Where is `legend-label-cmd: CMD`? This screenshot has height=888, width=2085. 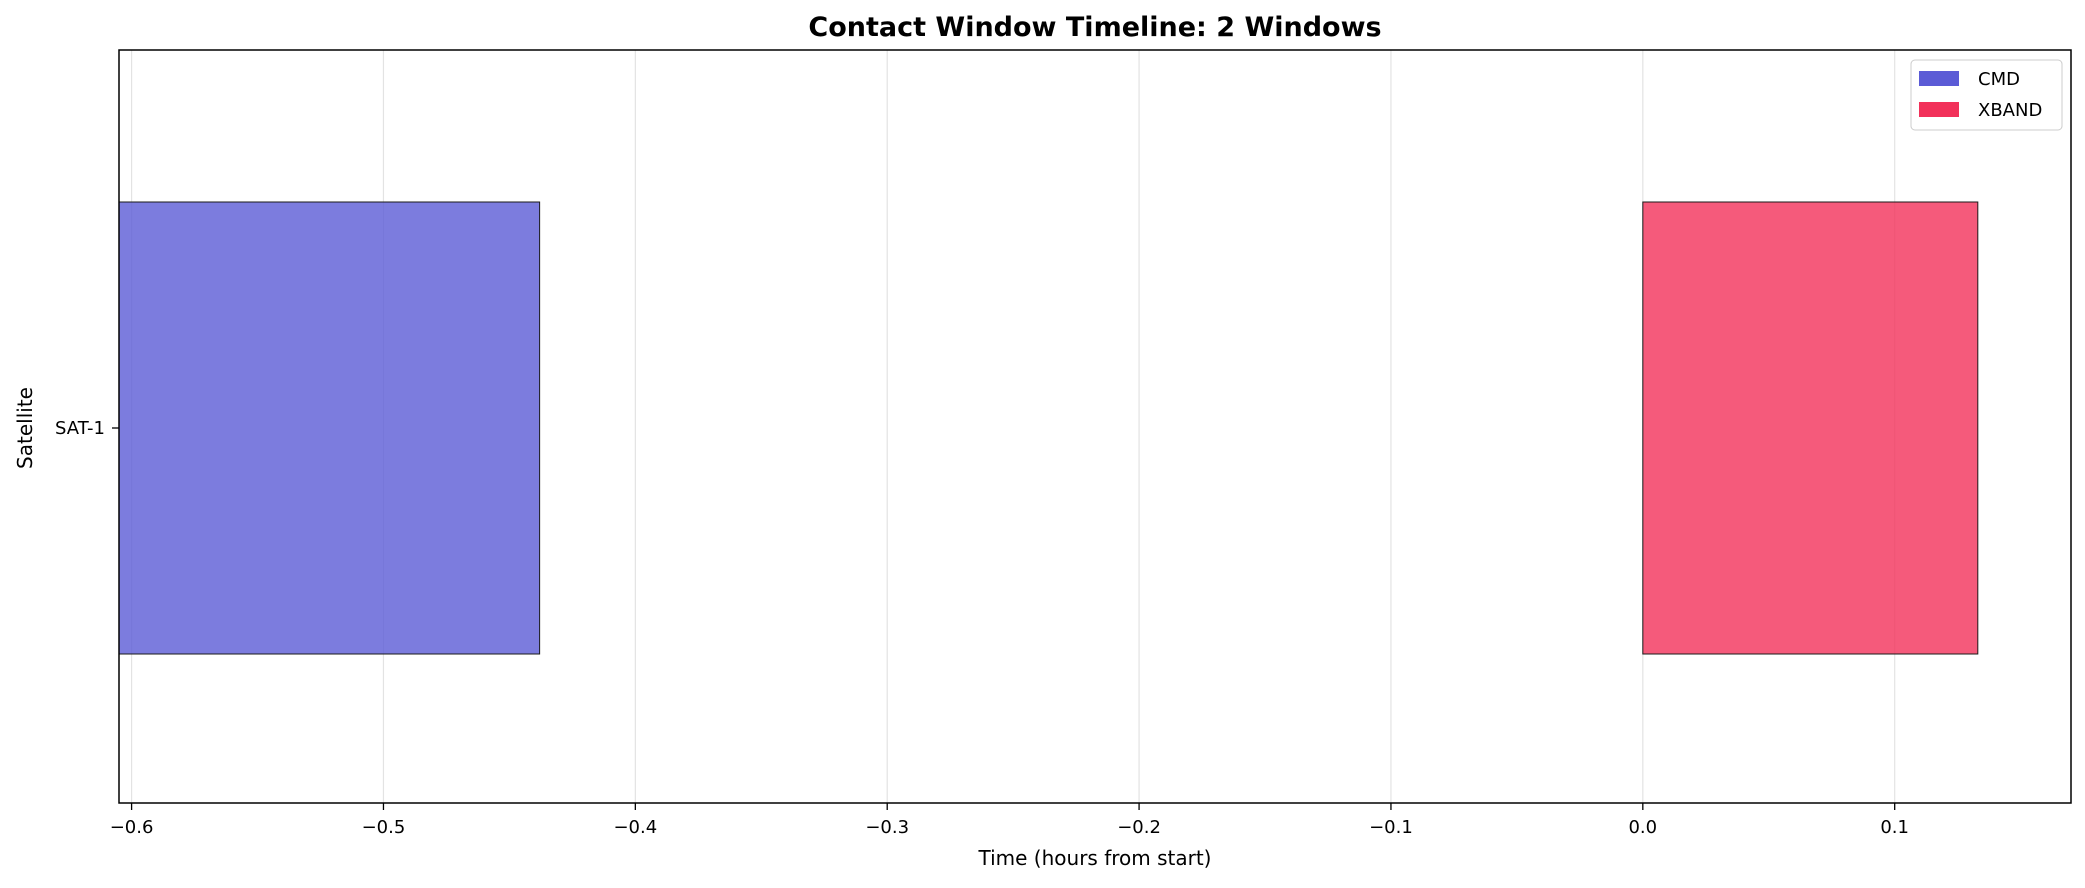
legend-label-cmd: CMD is located at coordinates (1999, 79).